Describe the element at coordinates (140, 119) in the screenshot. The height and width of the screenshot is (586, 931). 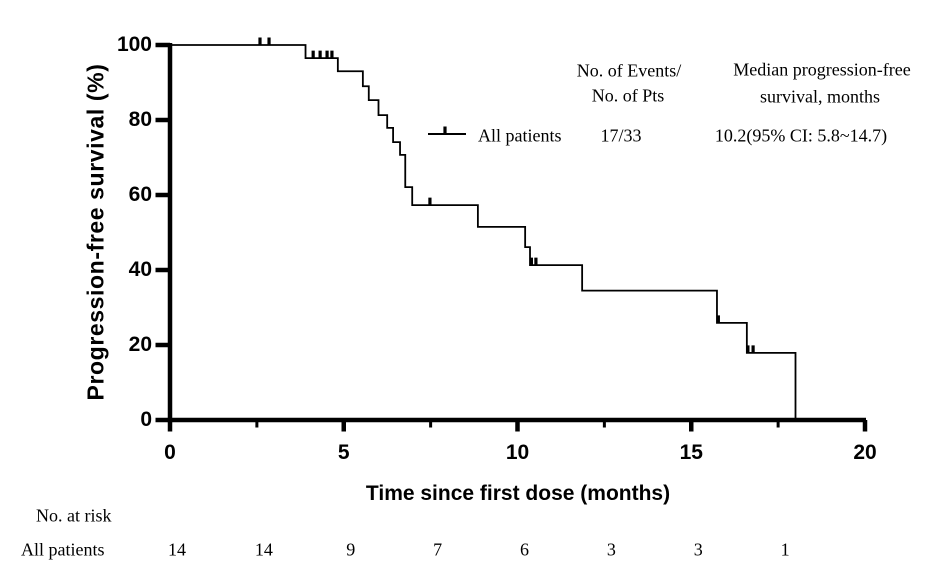
I see `y-tick-label: 80` at that location.